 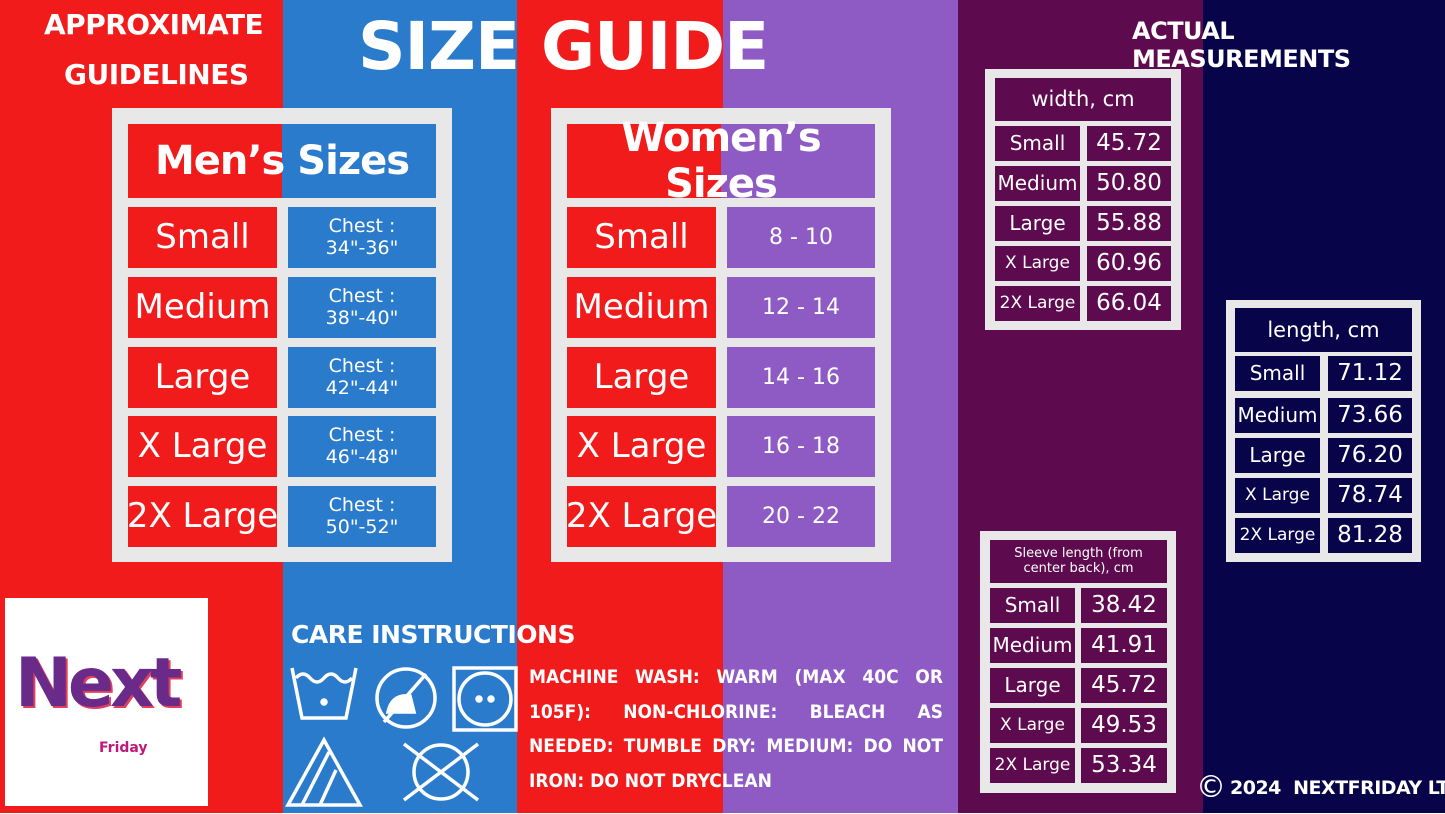 I want to click on page-title: SIZE GUIDE, so click(x=563, y=46).